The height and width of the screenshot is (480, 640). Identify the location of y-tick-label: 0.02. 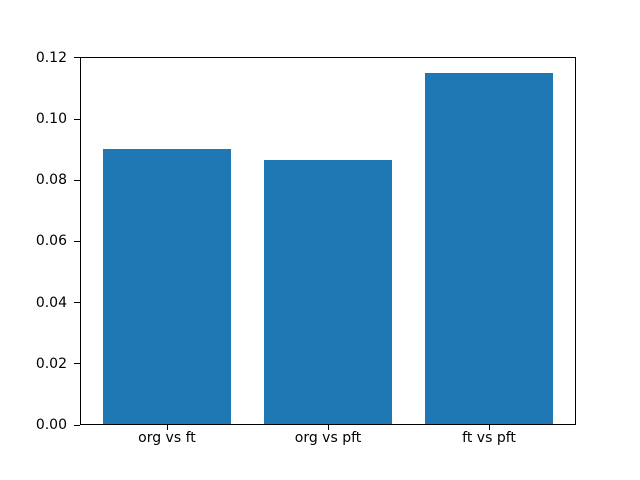
(51, 363).